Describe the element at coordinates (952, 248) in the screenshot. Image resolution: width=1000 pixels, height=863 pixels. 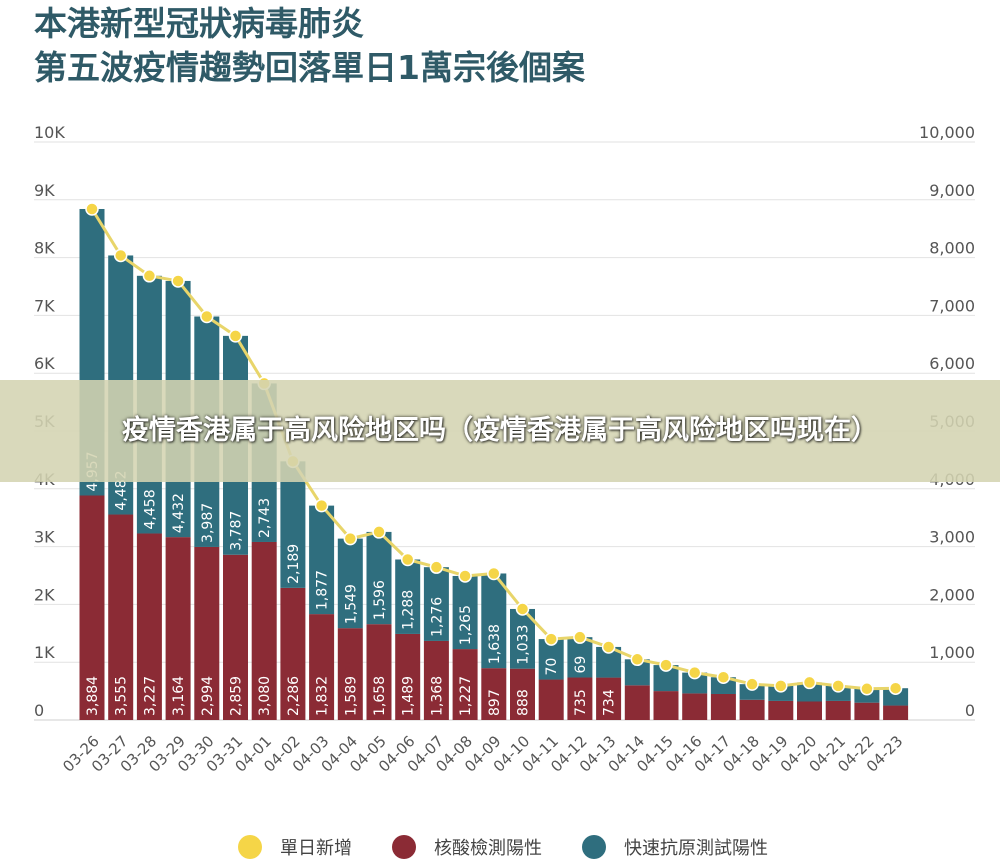
I see `y-right-tick-label: 8,000` at that location.